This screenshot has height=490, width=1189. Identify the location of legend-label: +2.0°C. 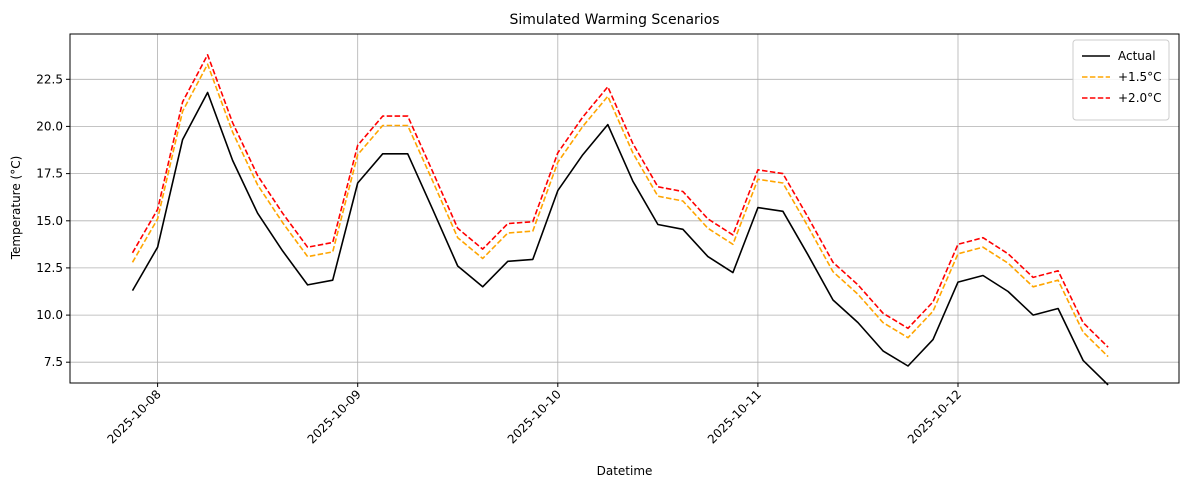
(1140, 98).